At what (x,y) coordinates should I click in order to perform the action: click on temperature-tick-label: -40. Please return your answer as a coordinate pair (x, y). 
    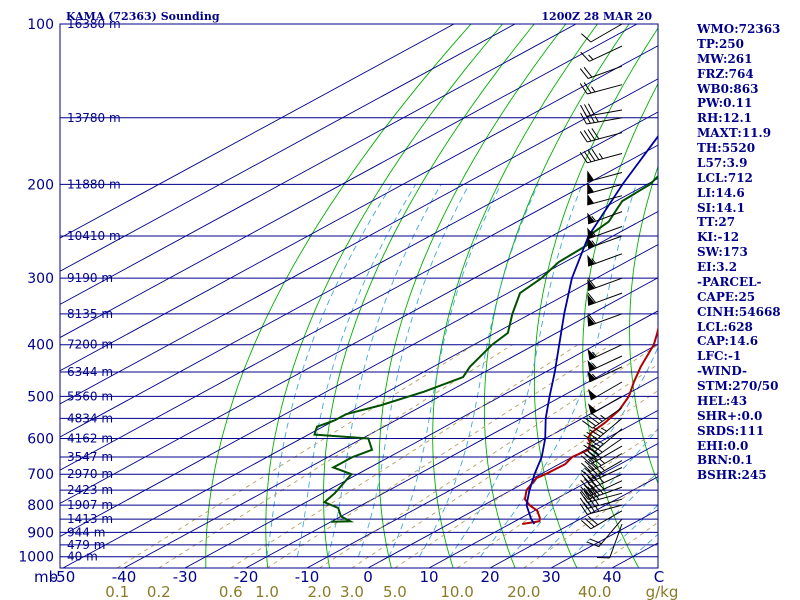
    Looking at the image, I should click on (124, 577).